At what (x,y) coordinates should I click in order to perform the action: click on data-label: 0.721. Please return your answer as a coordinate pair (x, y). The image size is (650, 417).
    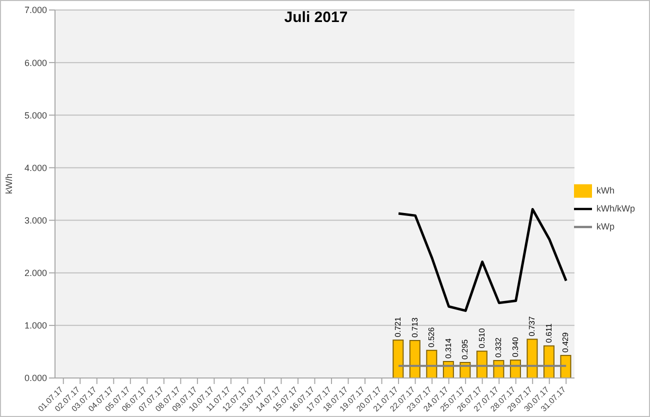
    Looking at the image, I should click on (398, 327).